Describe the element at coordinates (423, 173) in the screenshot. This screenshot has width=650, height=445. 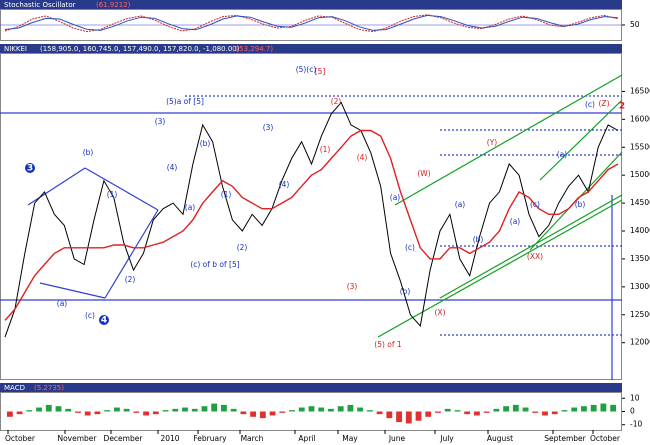
I see `wave-label: (W)` at that location.